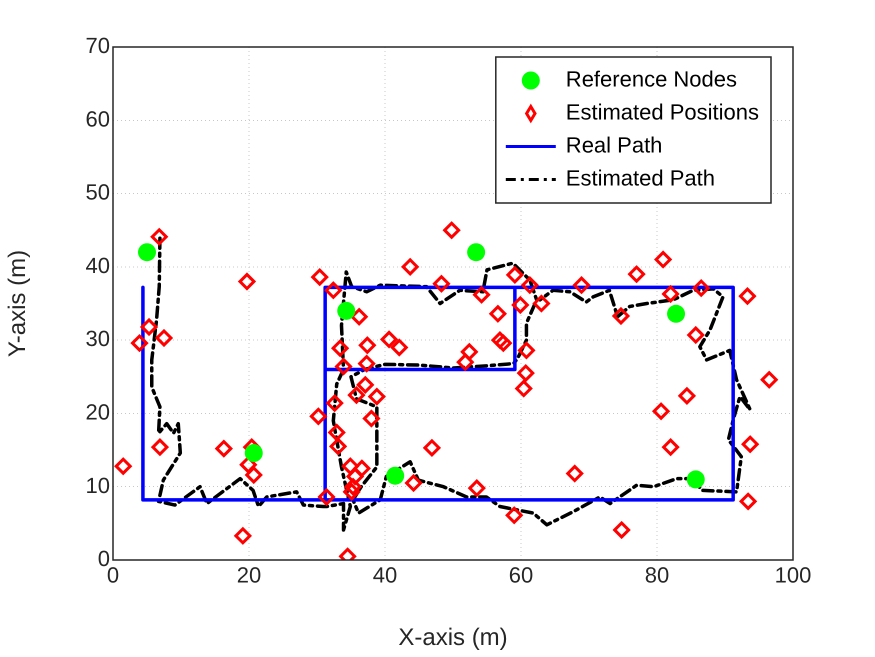  I want to click on y-tick-label: 70, so click(98, 45).